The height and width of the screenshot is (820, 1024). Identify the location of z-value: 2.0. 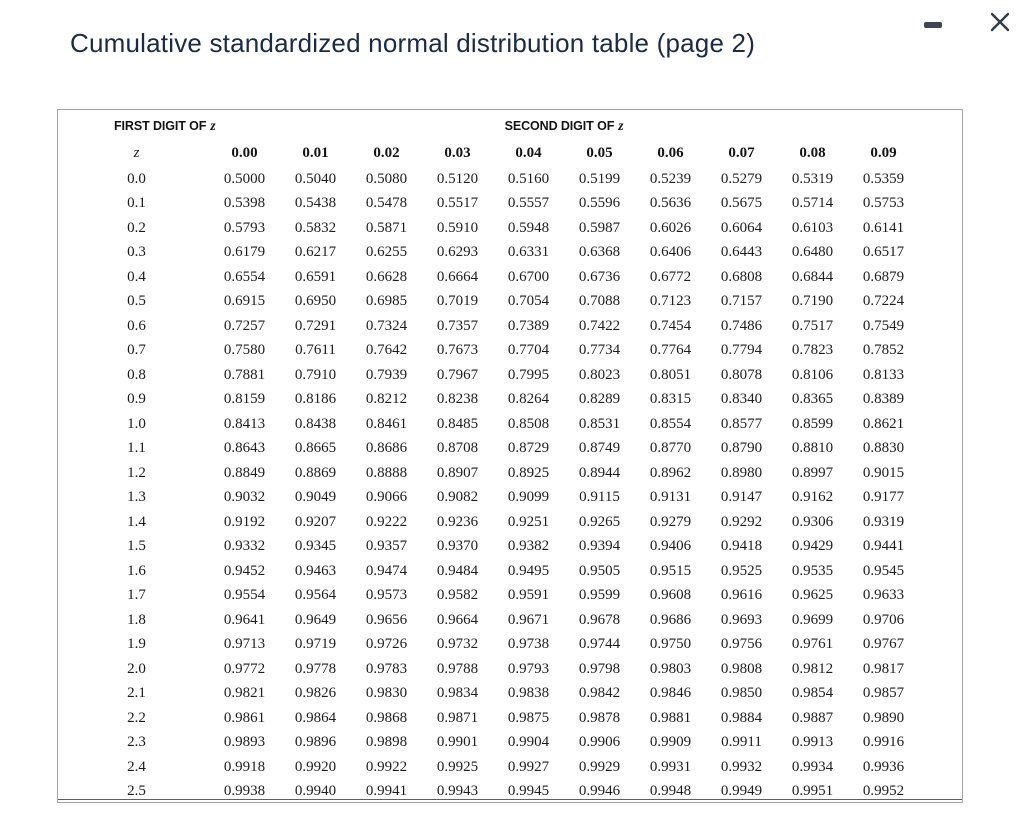
(136, 668).